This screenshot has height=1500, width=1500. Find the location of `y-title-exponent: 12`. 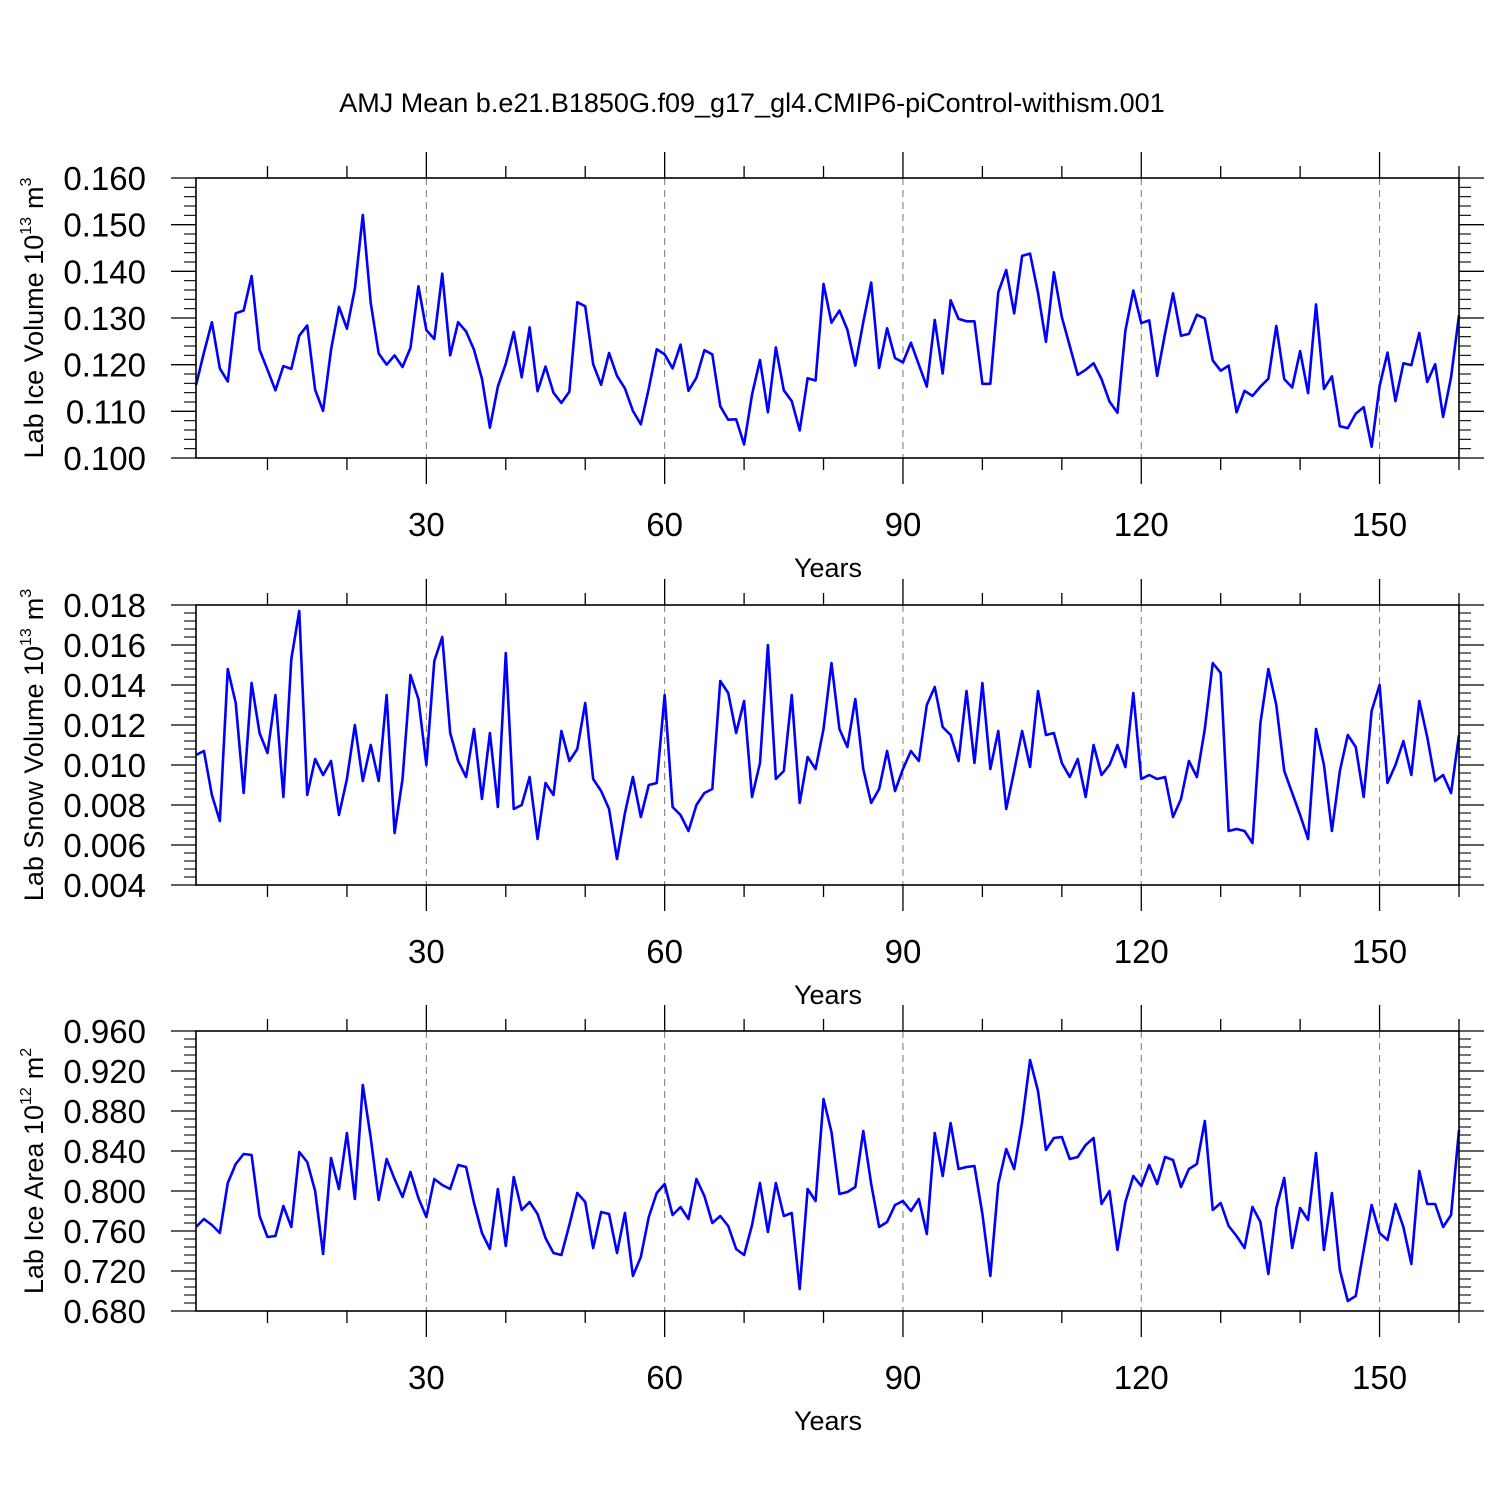

y-title-exponent: 12 is located at coordinates (26, 1096).